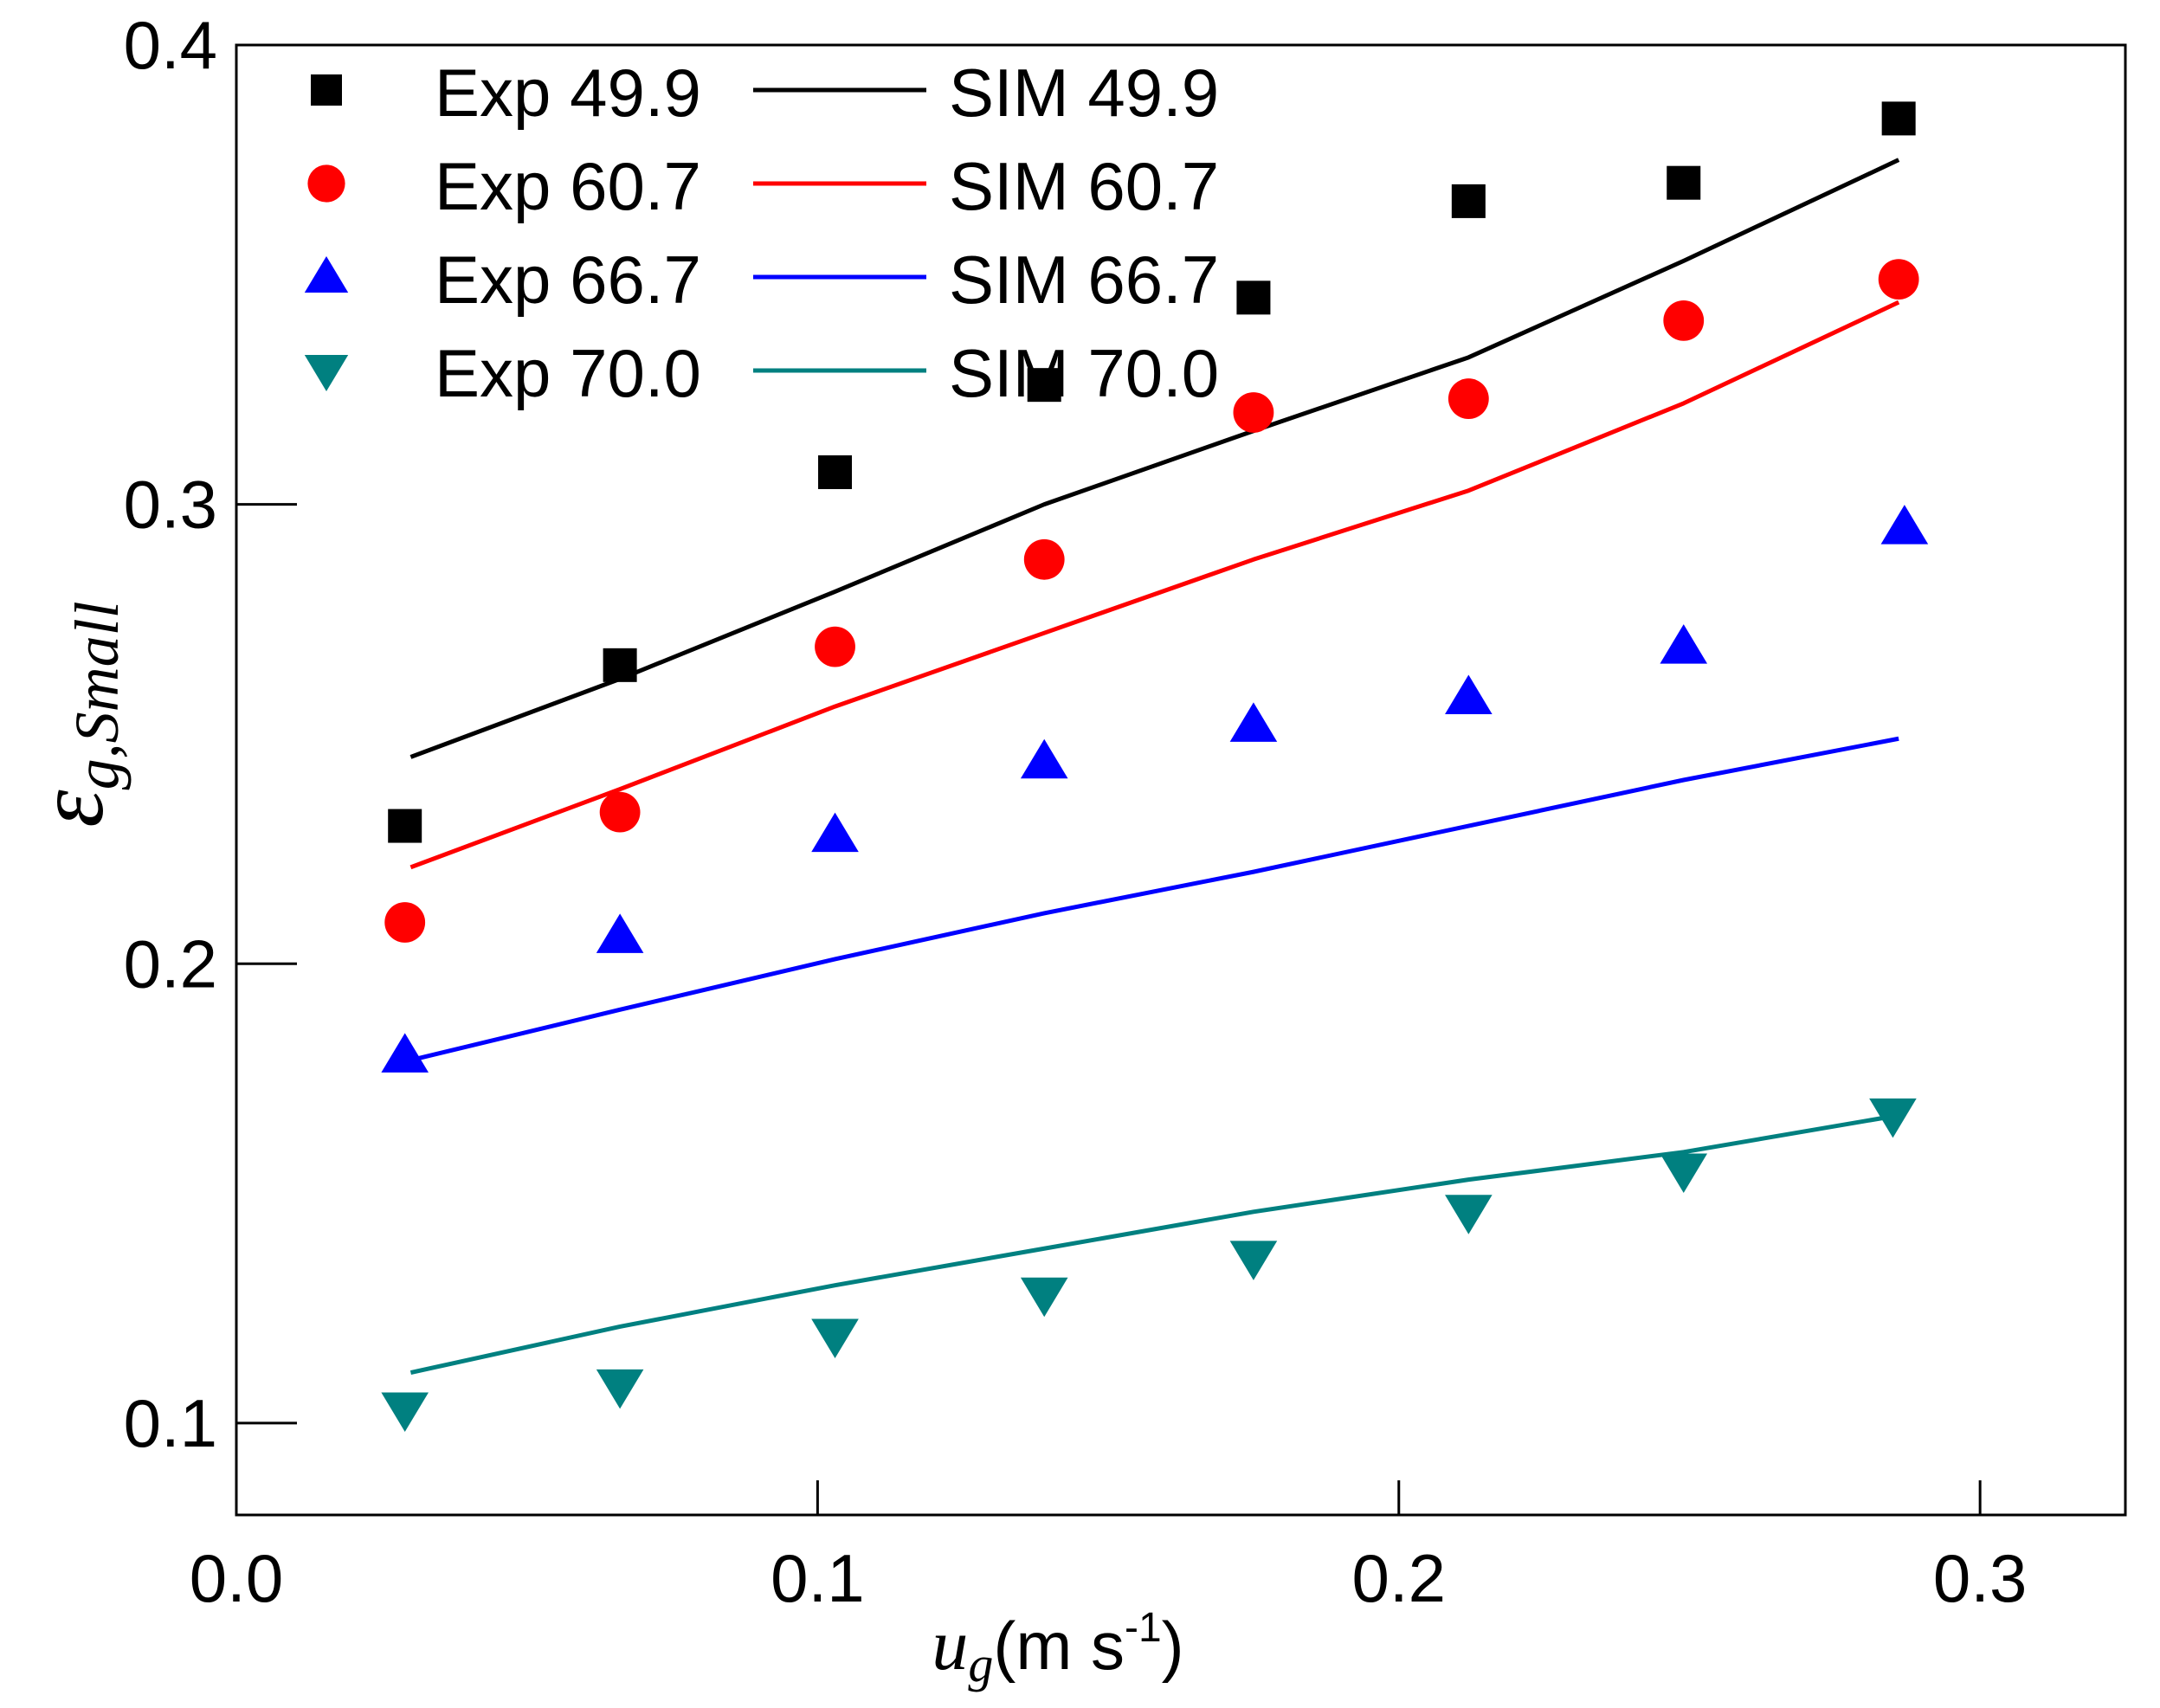 Image resolution: width=2160 pixels, height=1708 pixels. Describe the element at coordinates (170, 45) in the screenshot. I see `y-tick-label-3: 0.4` at that location.